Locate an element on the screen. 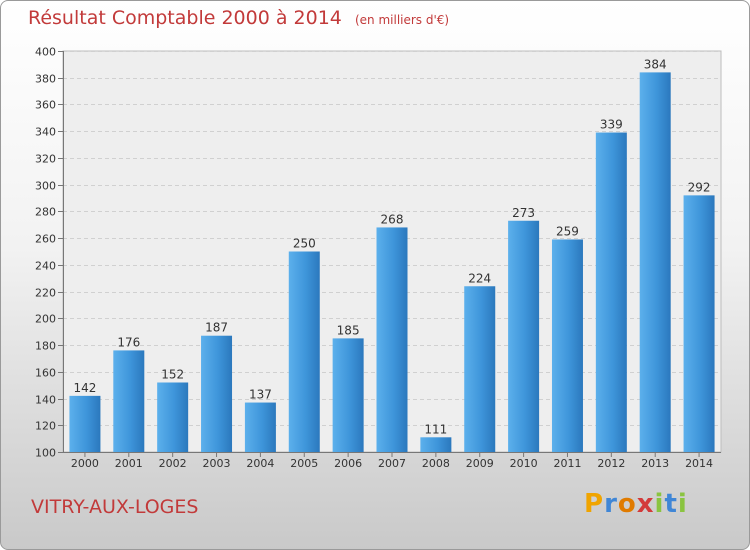  bar-2006 is located at coordinates (348, 395).